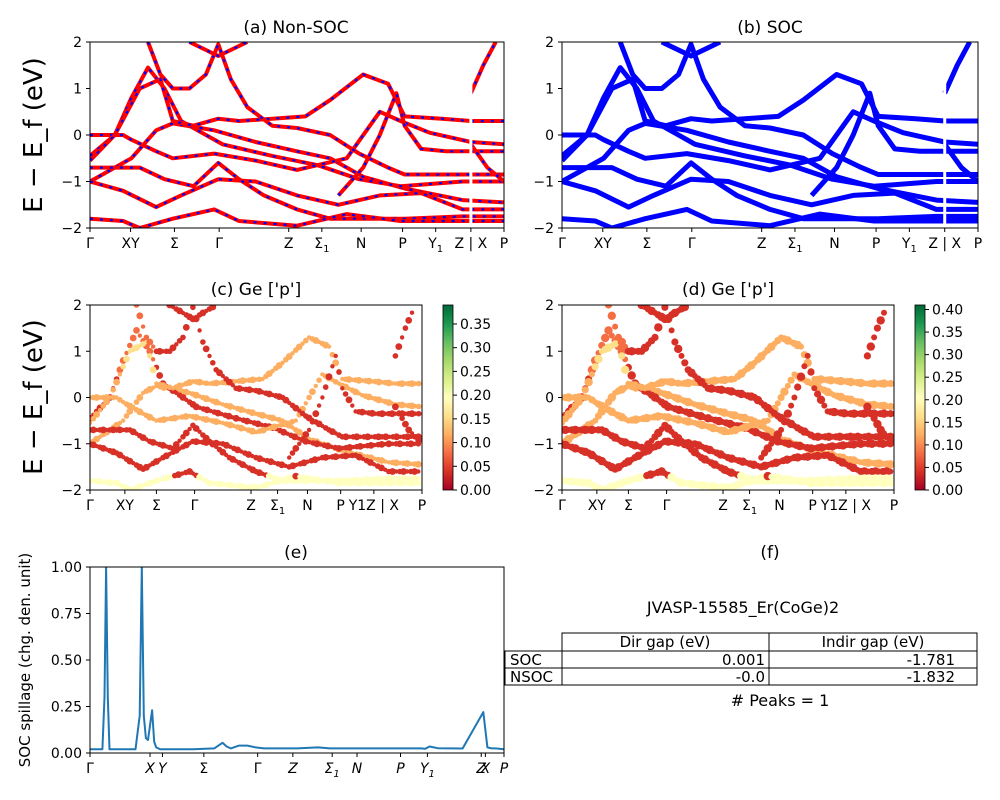 The height and width of the screenshot is (800, 1000). What do you see at coordinates (174, 244) in the screenshot?
I see `panel-a-xtick-label: Σ` at bounding box center [174, 244].